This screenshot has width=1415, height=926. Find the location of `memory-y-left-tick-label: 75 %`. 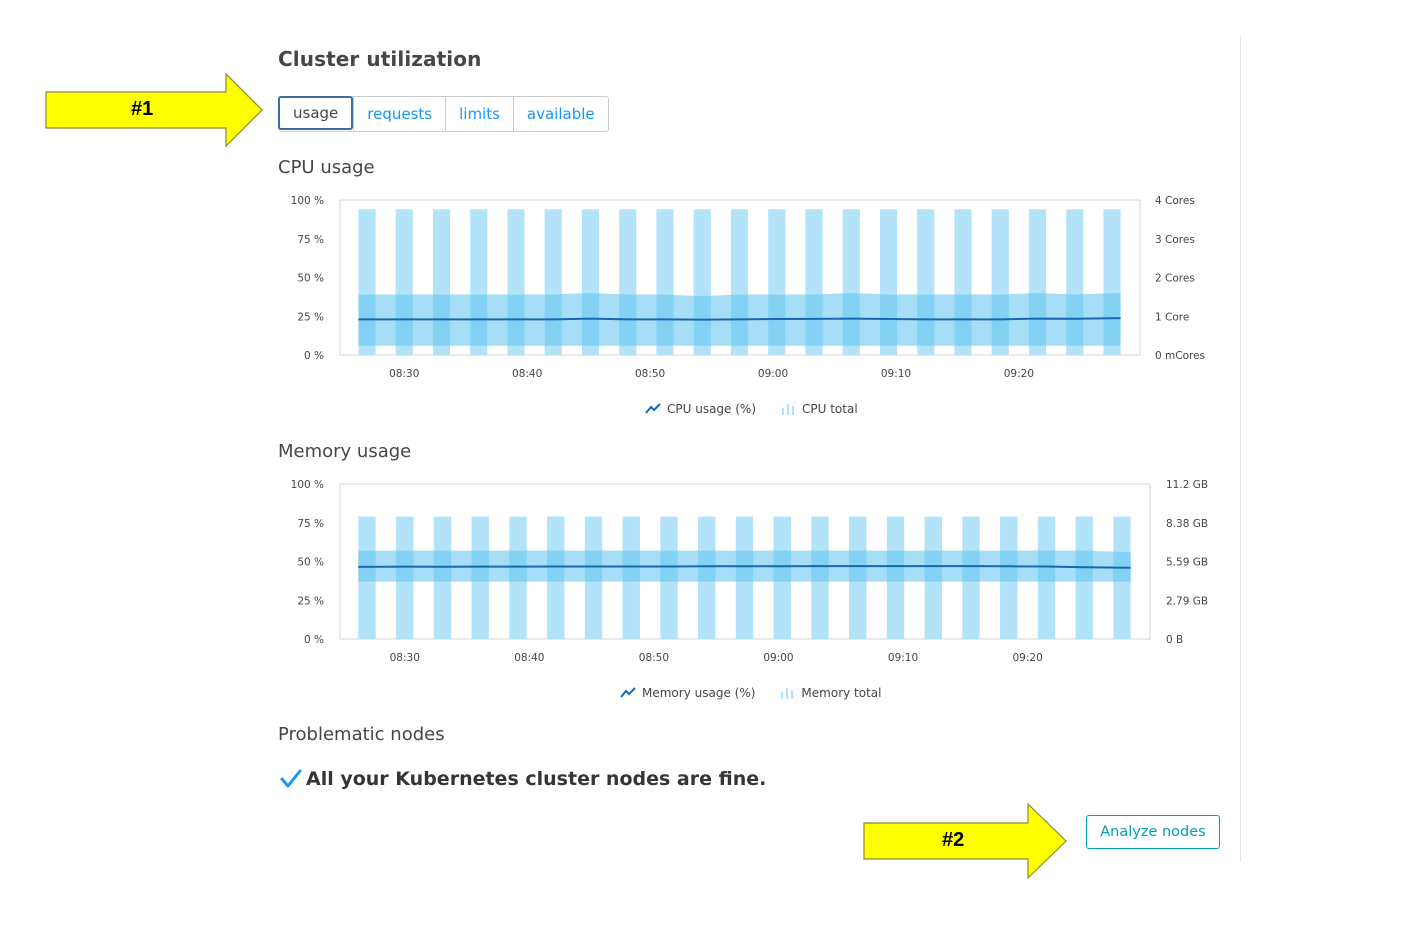

memory-y-left-tick-label: 75 % is located at coordinates (310, 524).